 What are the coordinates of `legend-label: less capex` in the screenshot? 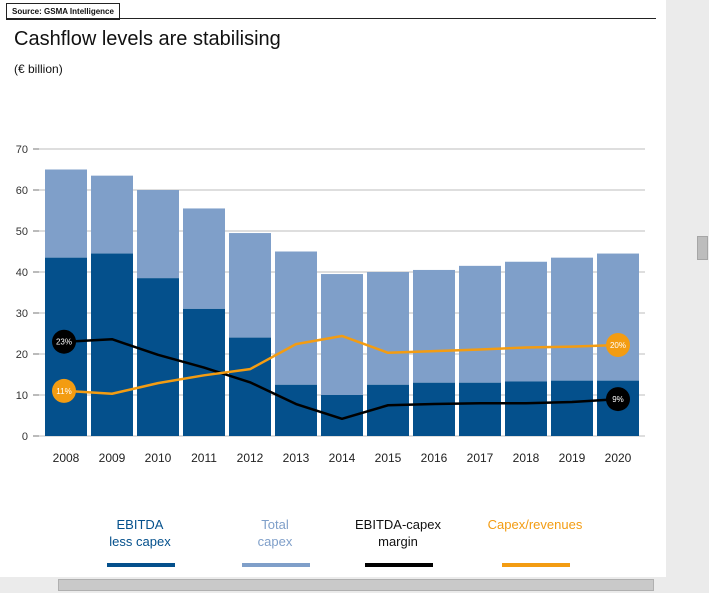 It's located at (140, 541).